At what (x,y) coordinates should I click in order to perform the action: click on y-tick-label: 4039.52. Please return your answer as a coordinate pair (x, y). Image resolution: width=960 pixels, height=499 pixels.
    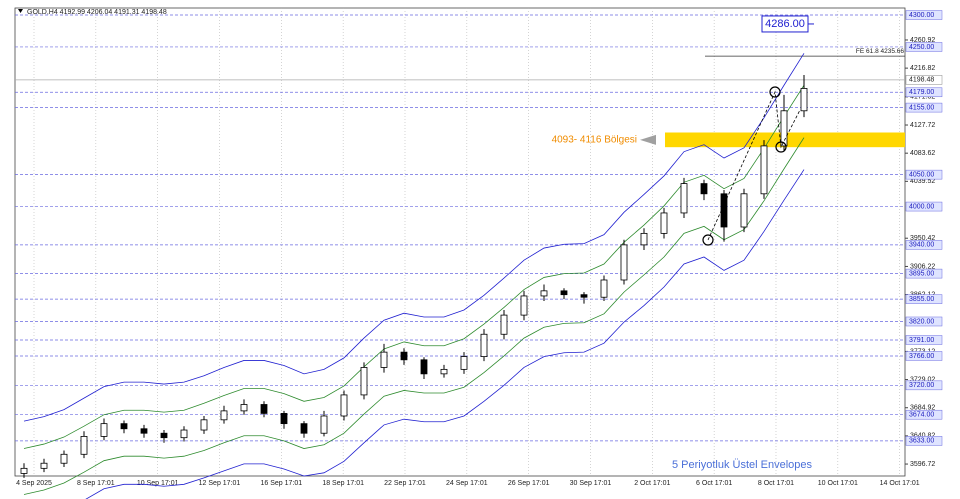
    Looking at the image, I should click on (922, 181).